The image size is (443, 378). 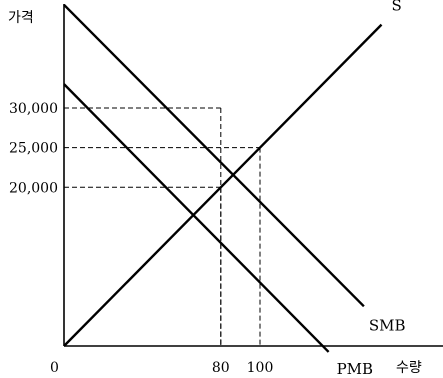 What do you see at coordinates (260, 368) in the screenshot?
I see `x-tick-label: 100` at bounding box center [260, 368].